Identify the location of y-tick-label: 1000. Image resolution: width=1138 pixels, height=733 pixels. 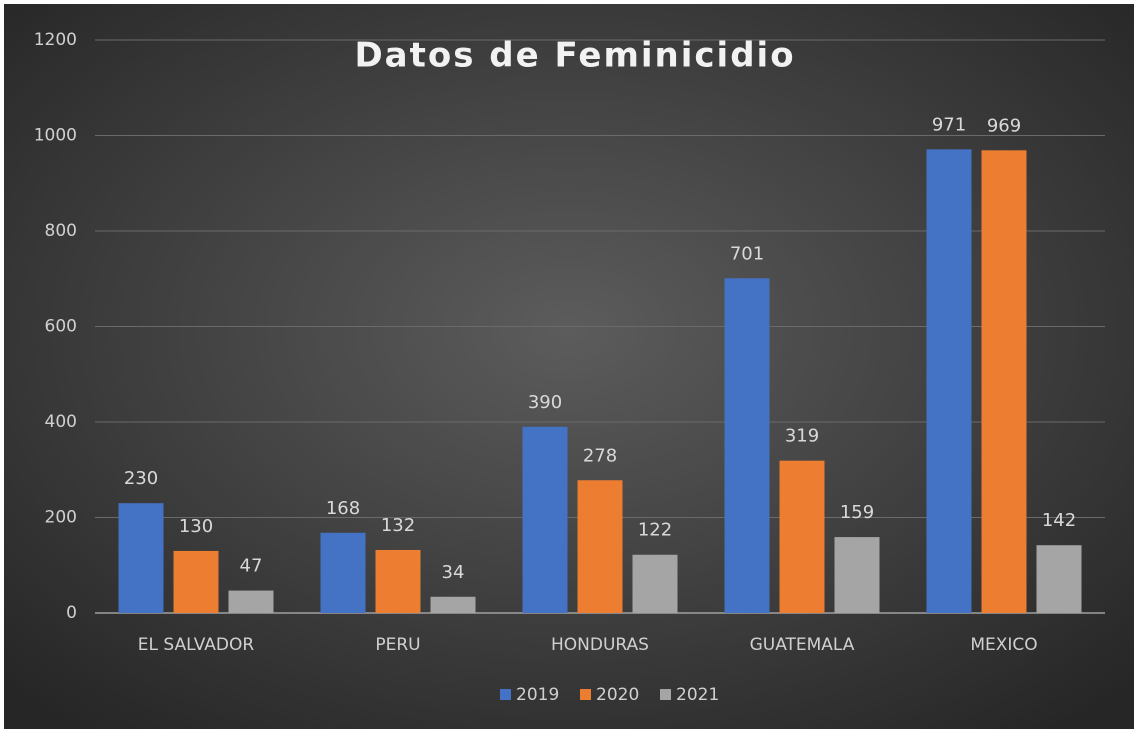
(55, 136).